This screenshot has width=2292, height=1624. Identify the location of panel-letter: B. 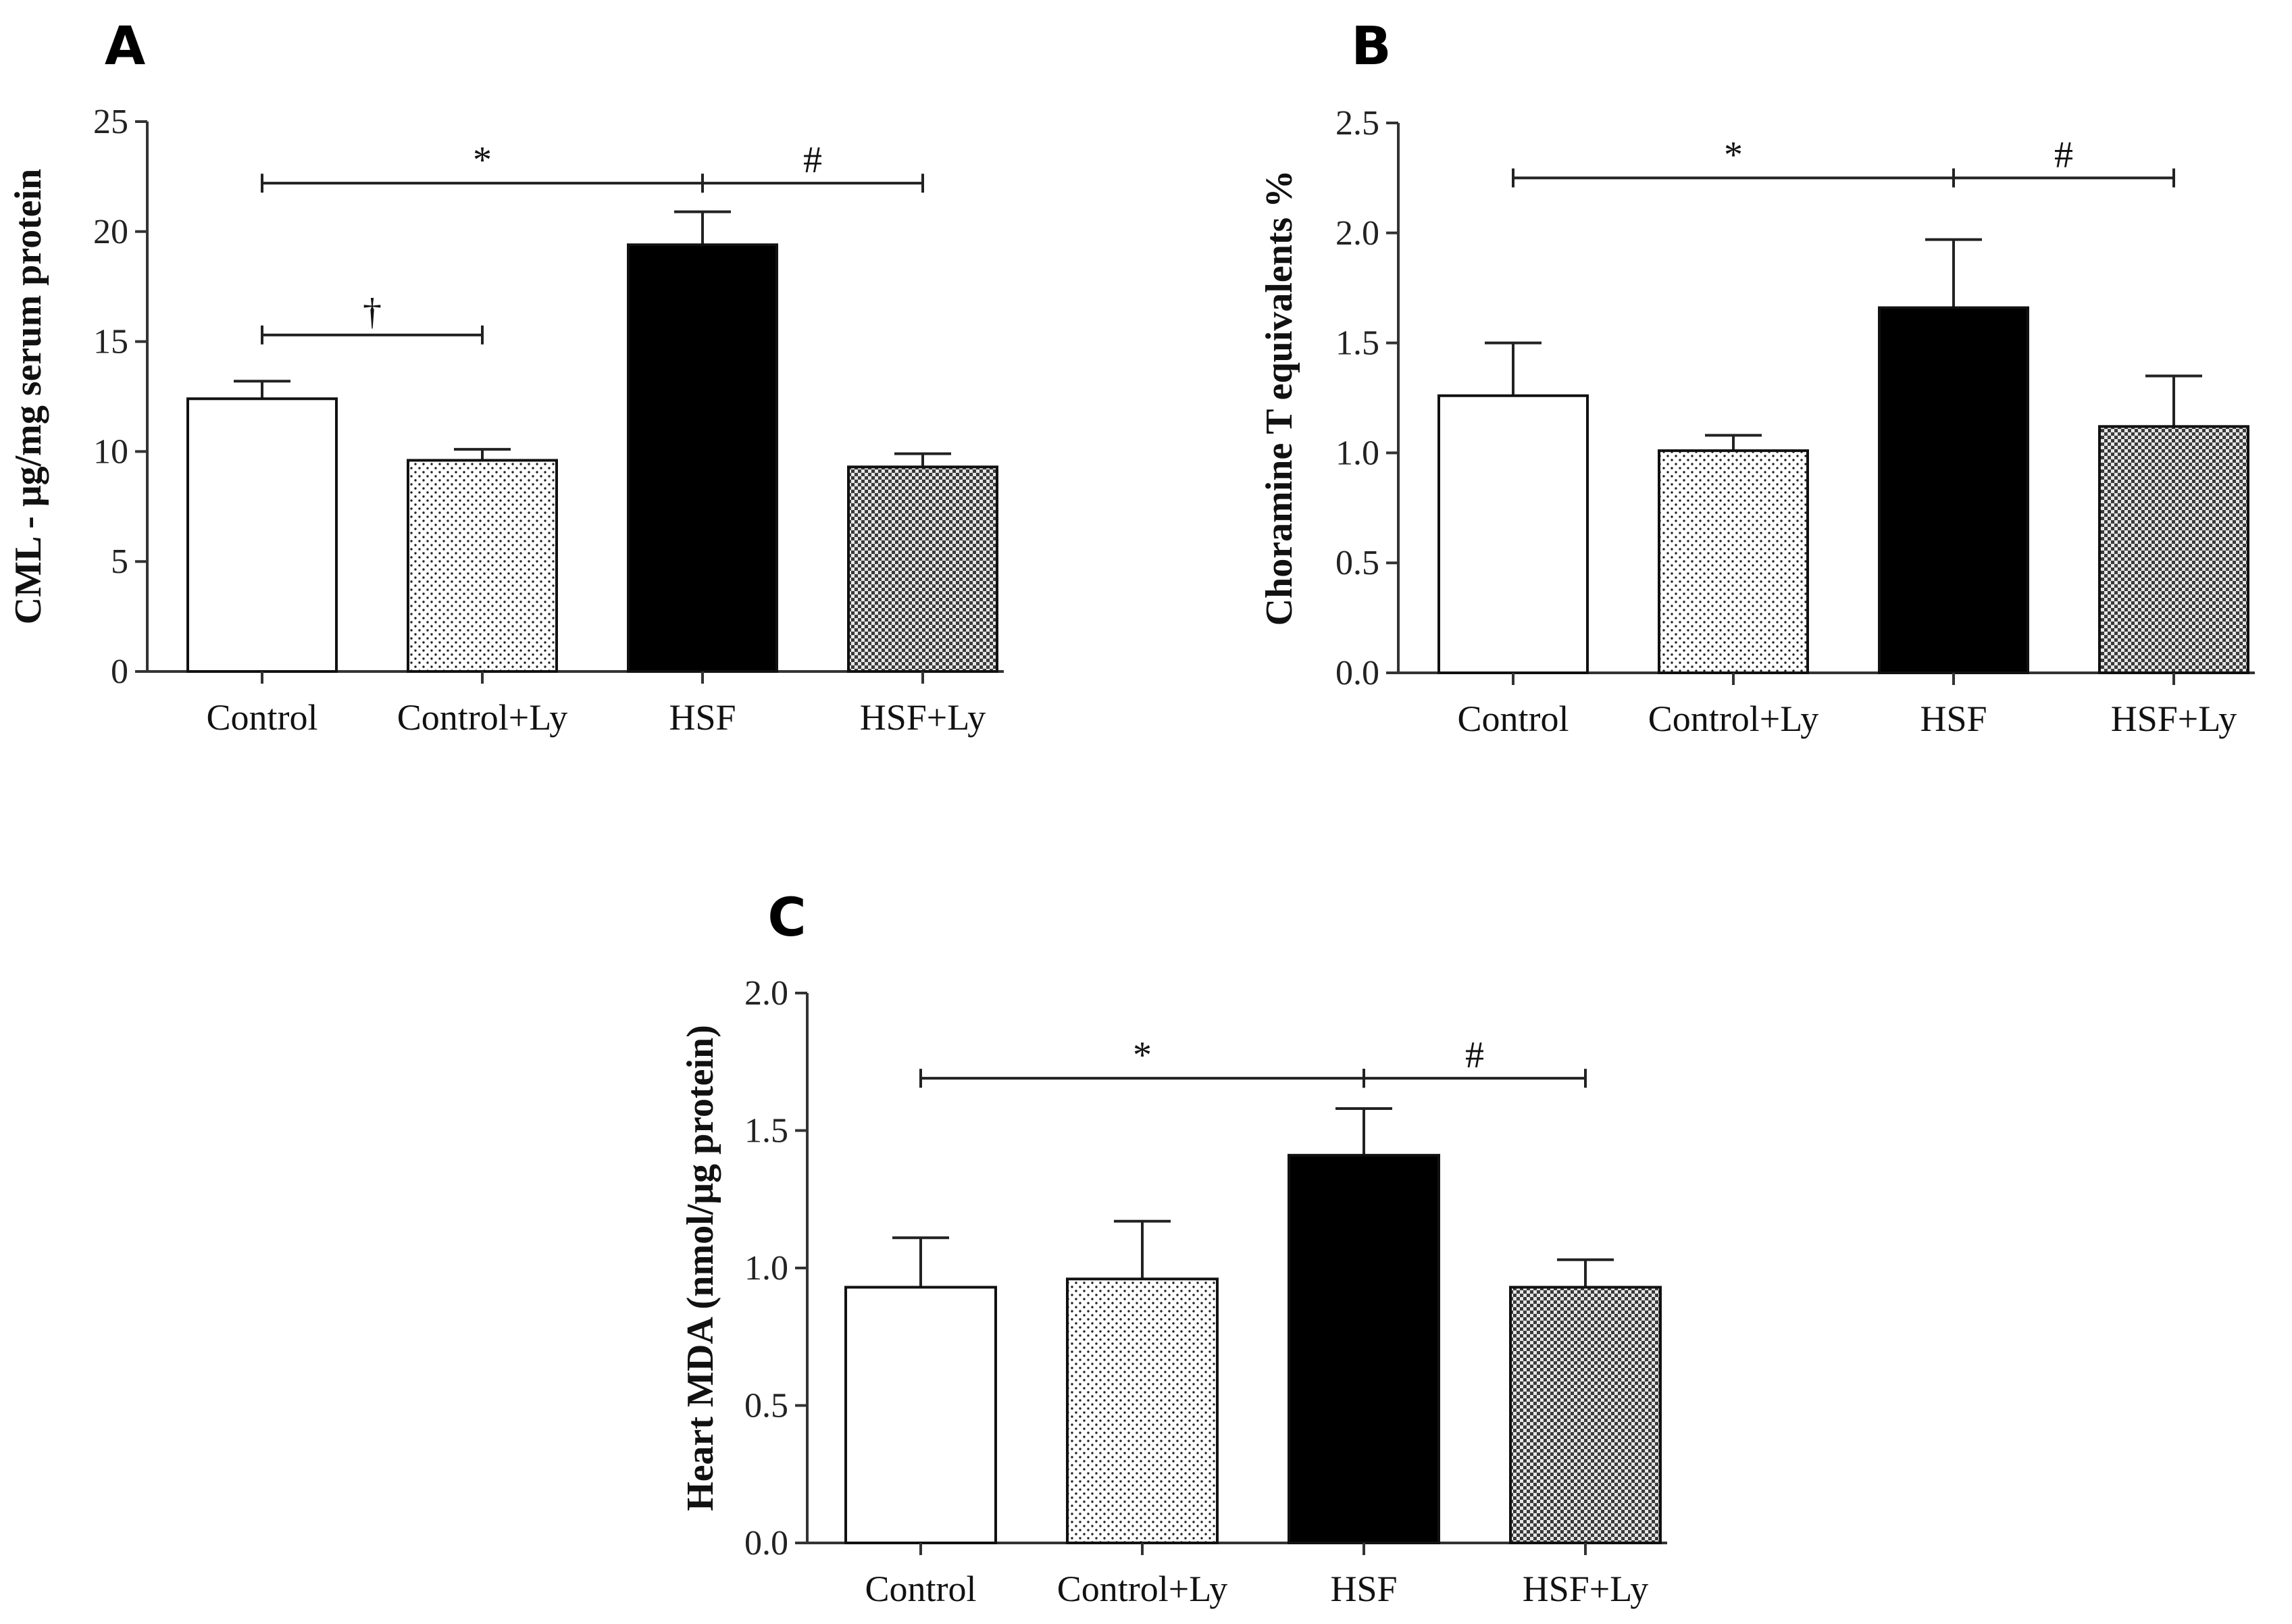
(1371, 46).